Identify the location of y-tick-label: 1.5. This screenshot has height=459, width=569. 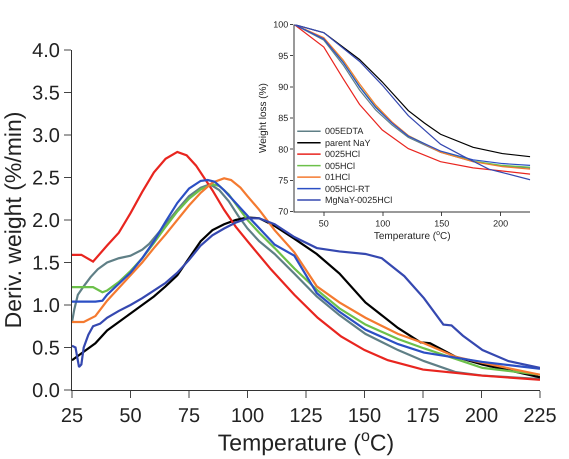
(46, 263).